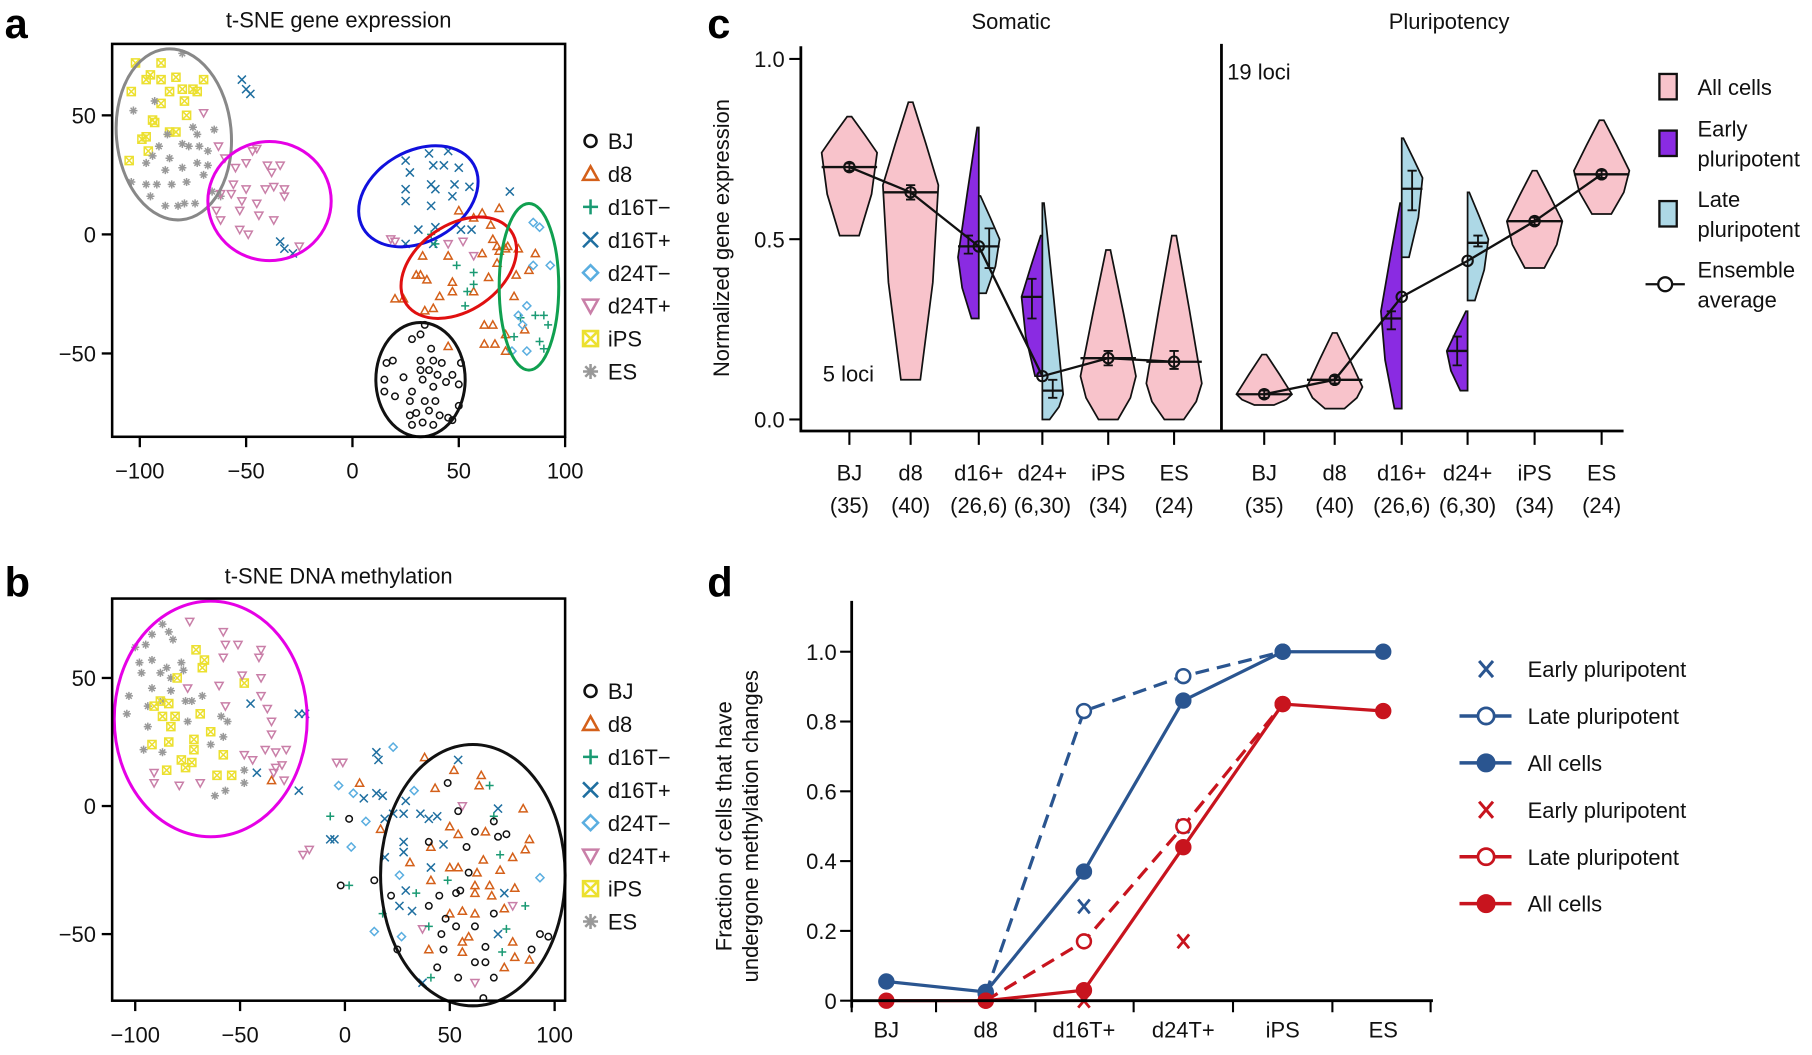 This screenshot has width=1812, height=1055. Describe the element at coordinates (352, 470) in the screenshot. I see `x-tick-label: 0` at that location.